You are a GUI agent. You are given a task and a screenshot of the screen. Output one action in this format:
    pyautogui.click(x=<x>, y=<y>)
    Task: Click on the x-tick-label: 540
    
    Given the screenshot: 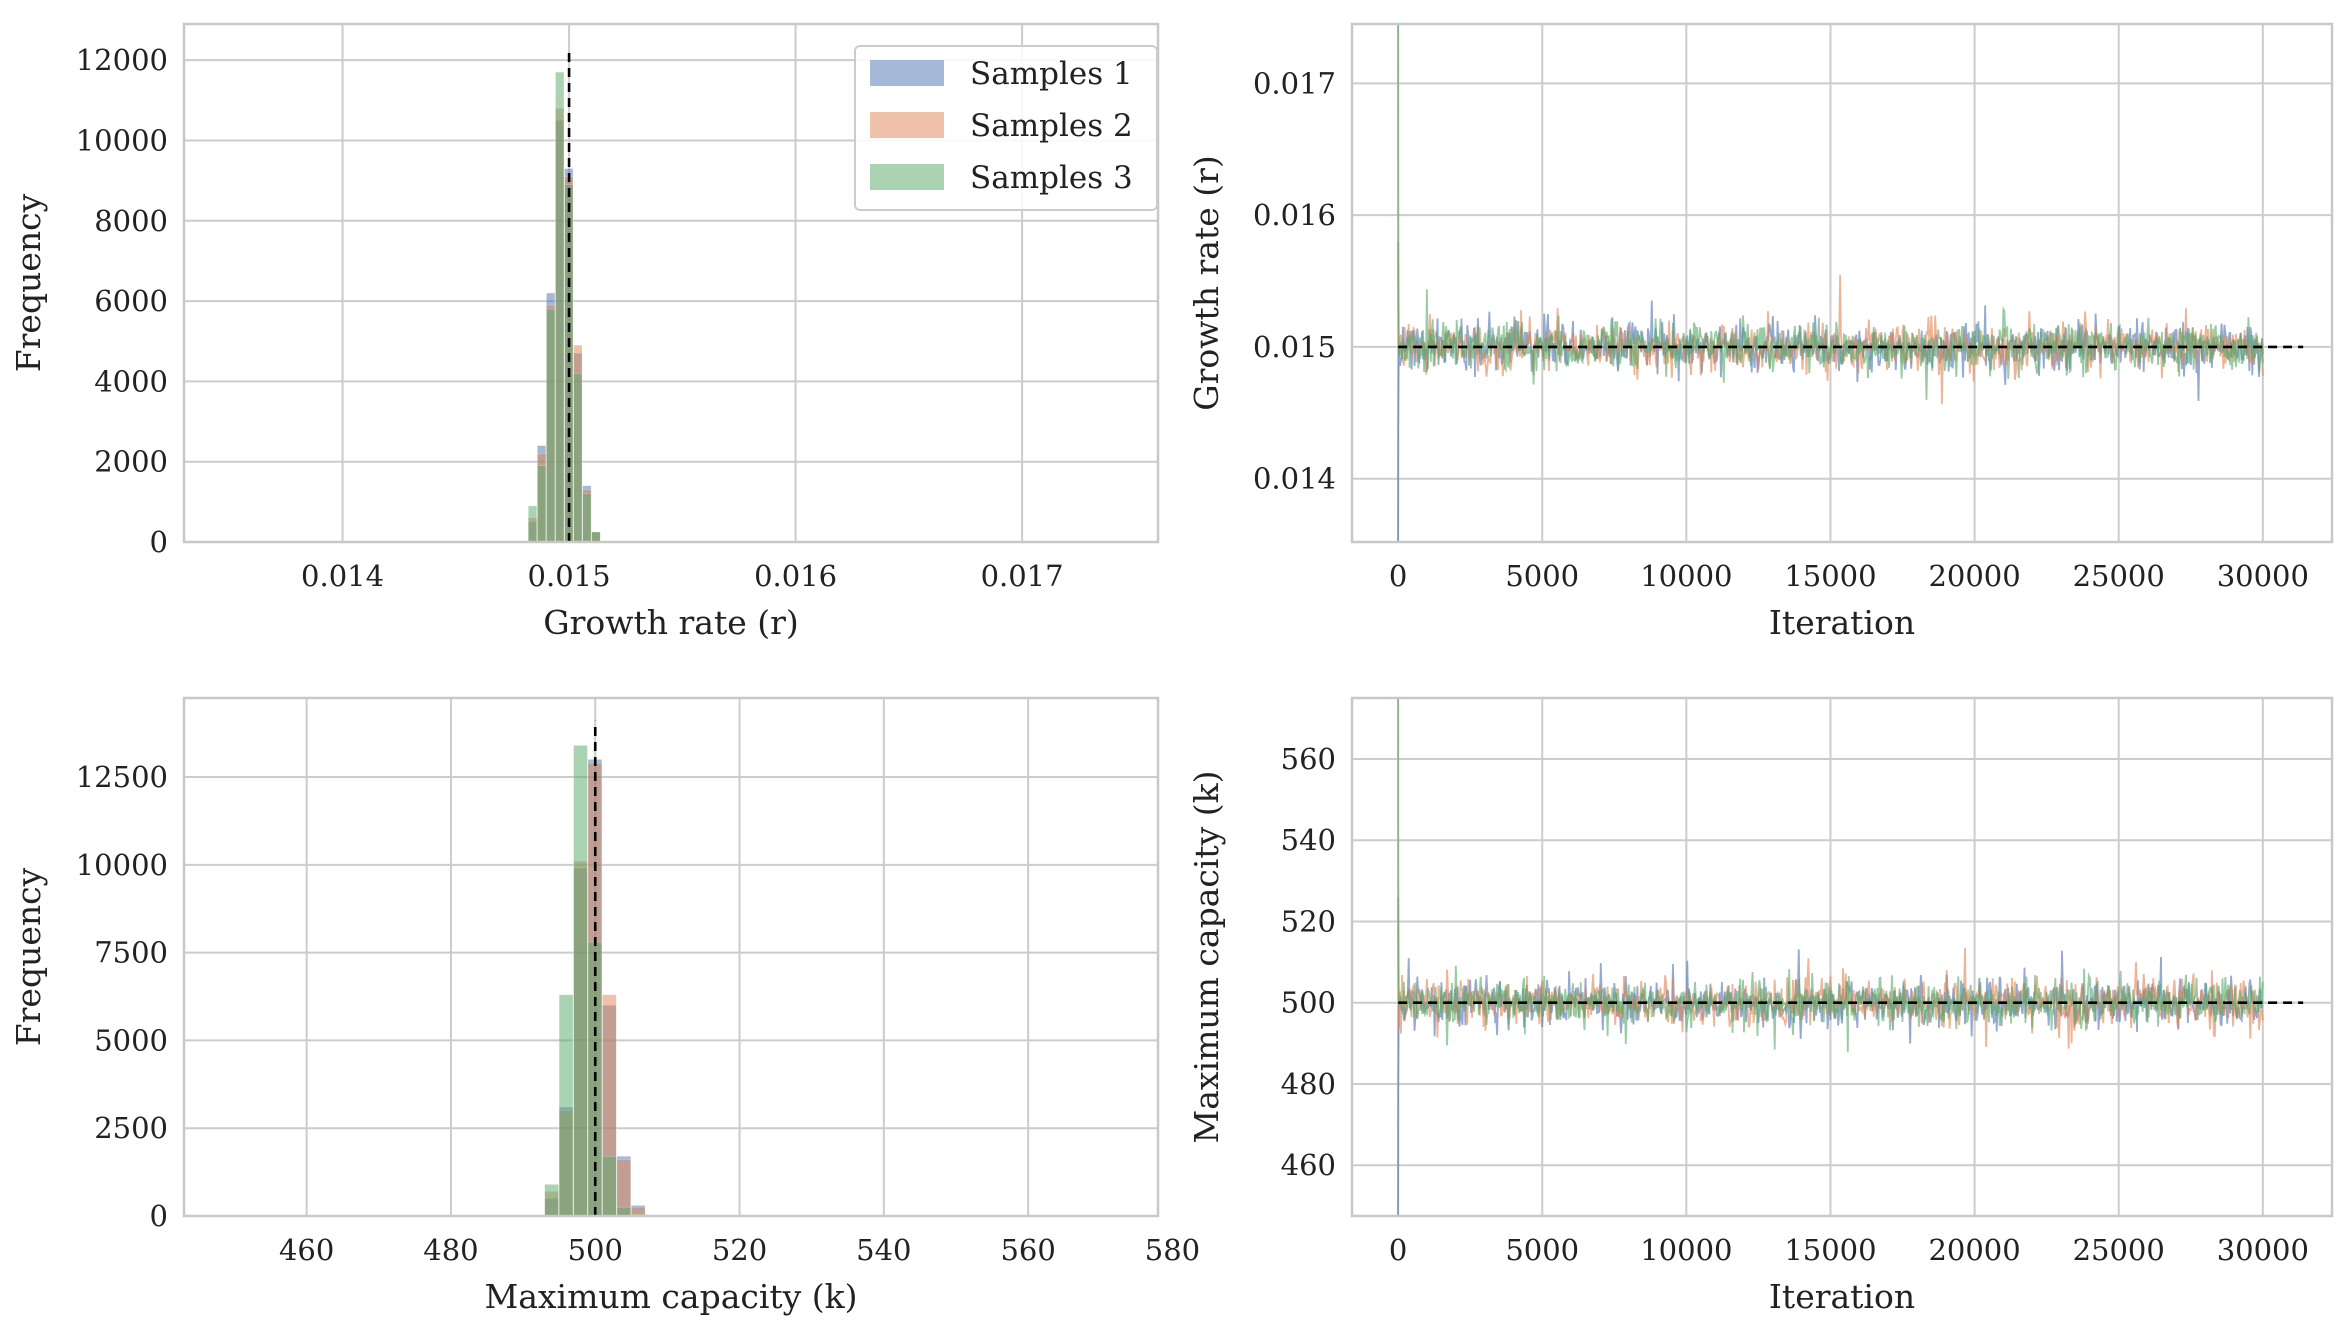 What is the action you would take?
    pyautogui.click(x=883, y=1250)
    